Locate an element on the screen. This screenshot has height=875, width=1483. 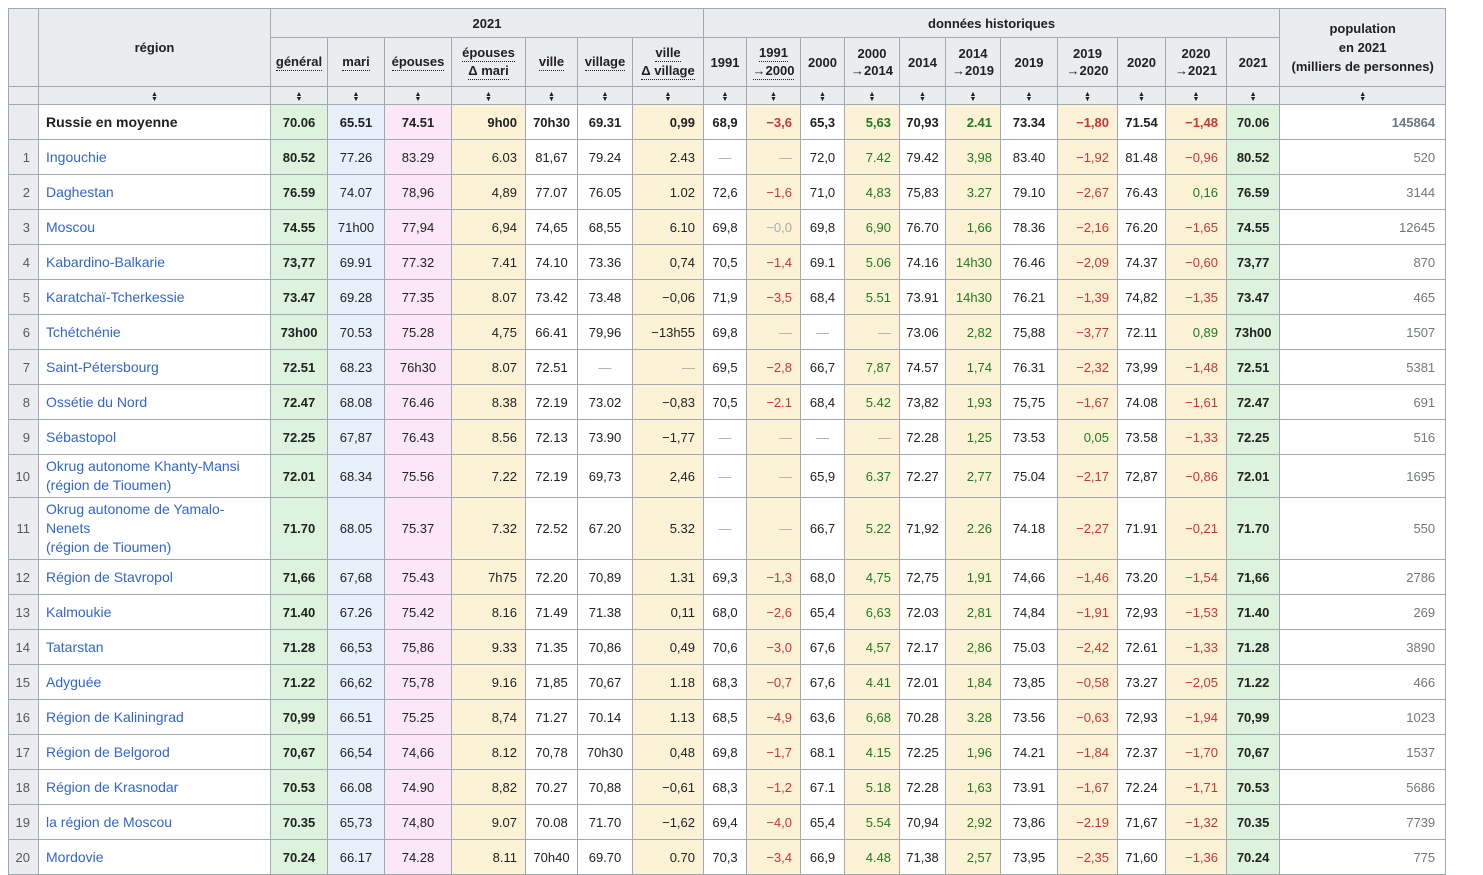
cell-mari: 77.26 is located at coordinates (356, 157).